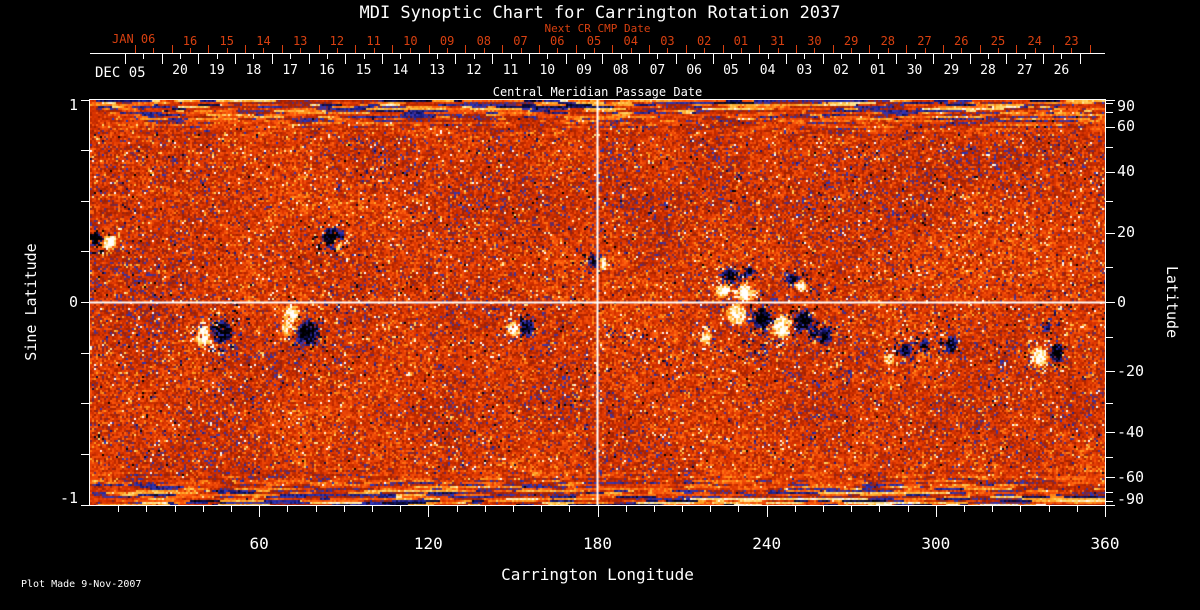 This screenshot has height=610, width=1200. I want to click on white-axis-day-label: 06, so click(694, 70).